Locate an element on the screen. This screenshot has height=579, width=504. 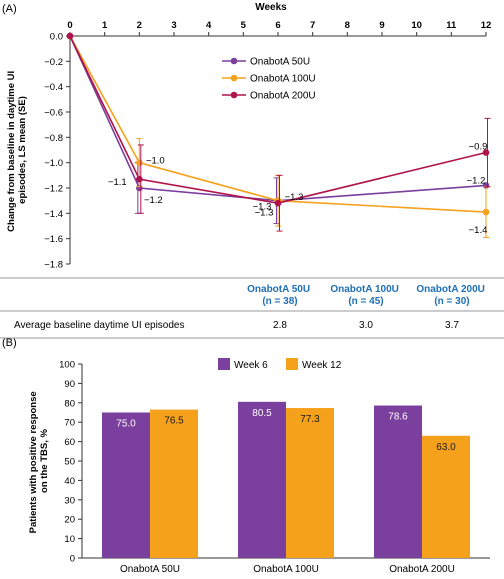
bar-ylabel-line1: Patients with positive response is located at coordinates (33, 462).